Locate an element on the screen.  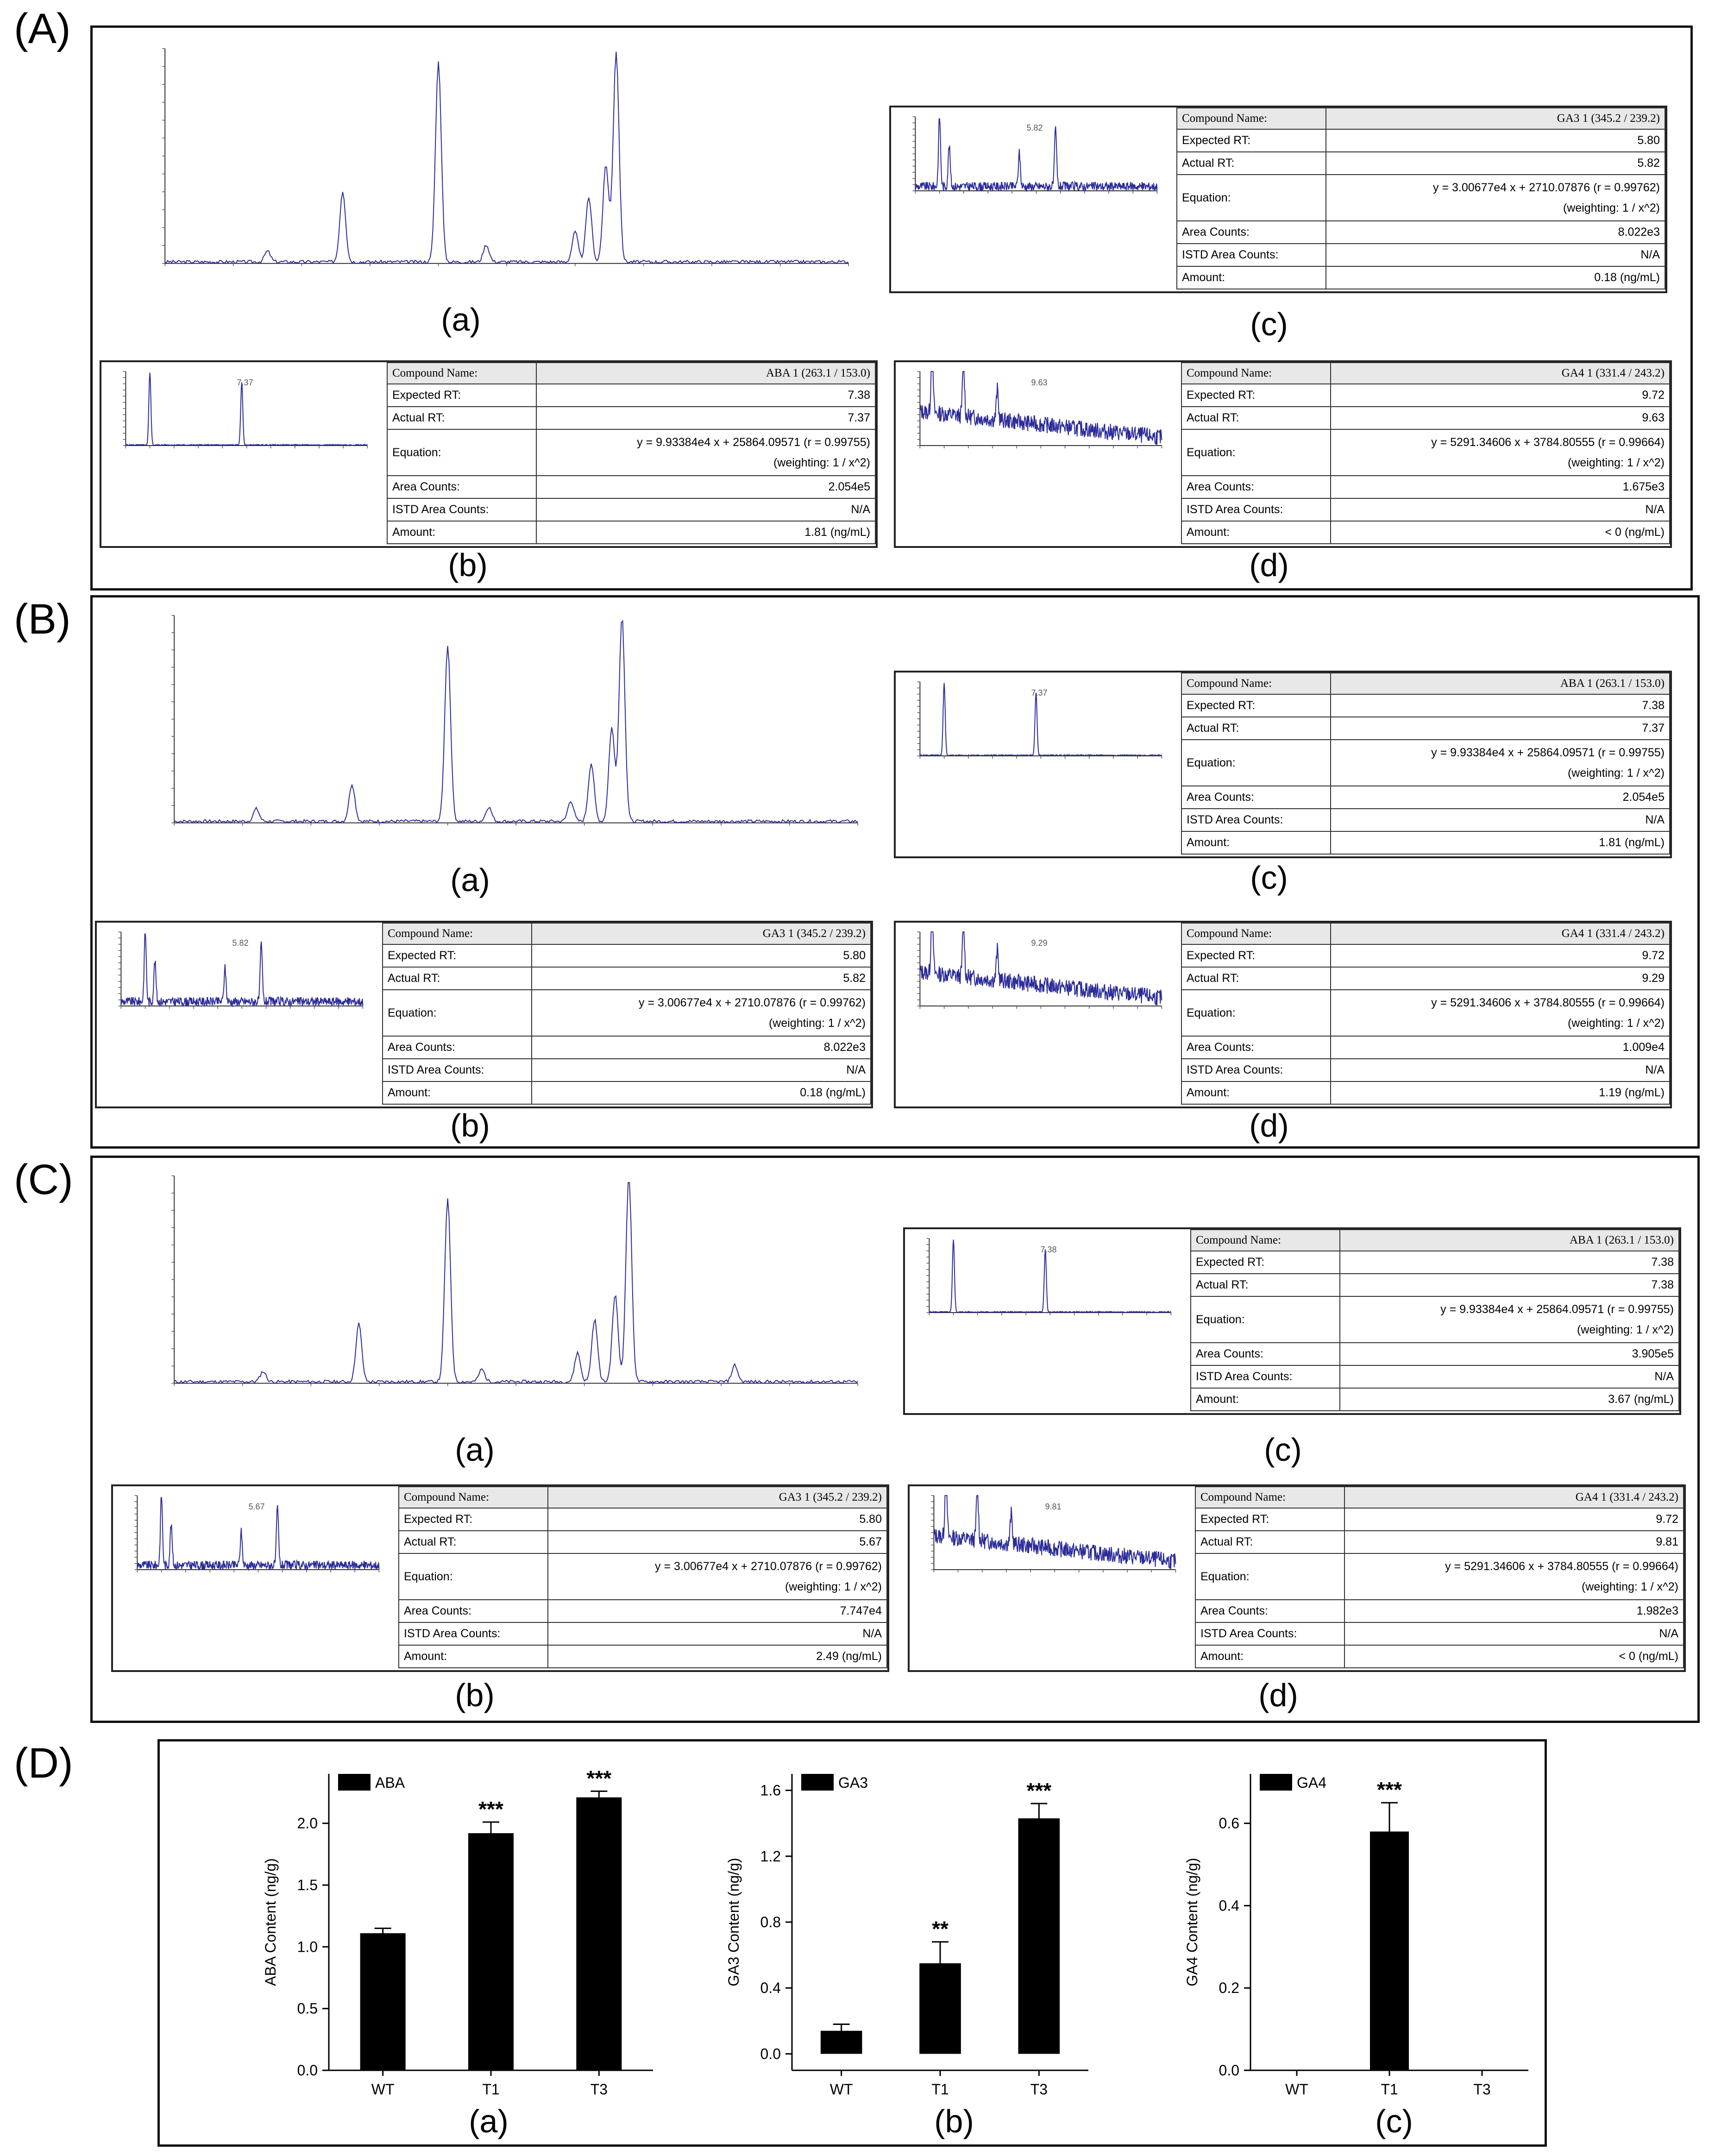
y-tick-label: 0.6 is located at coordinates (1229, 1823).